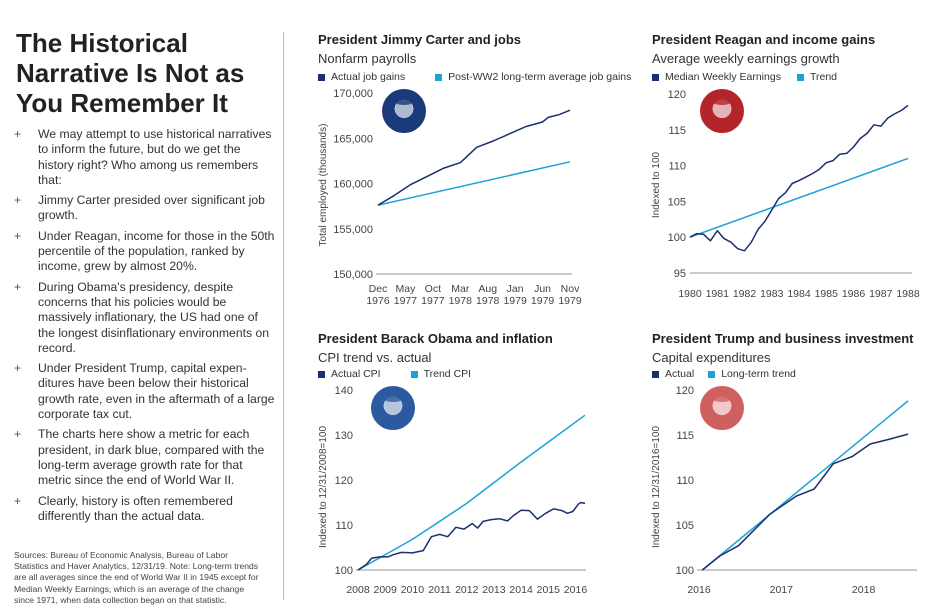  Describe the element at coordinates (656, 487) in the screenshot. I see `y-axis-title: Indexed to 12/31/2016=100` at that location.